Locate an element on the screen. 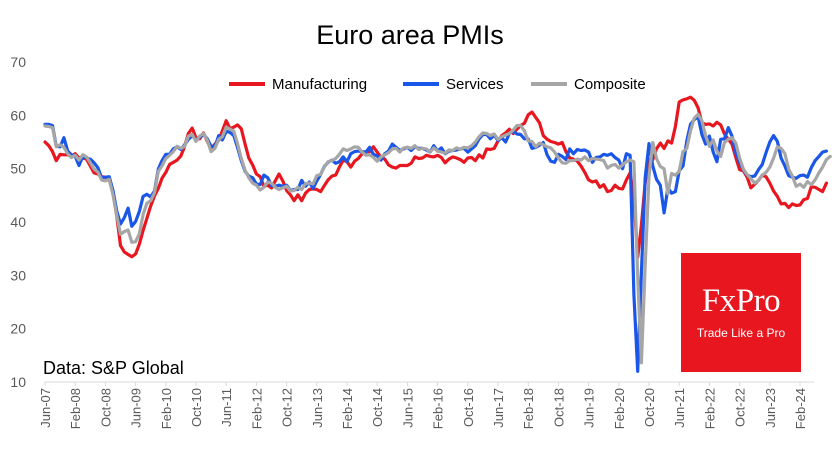 The height and width of the screenshot is (470, 836). legend-item-composite: Composite is located at coordinates (588, 84).